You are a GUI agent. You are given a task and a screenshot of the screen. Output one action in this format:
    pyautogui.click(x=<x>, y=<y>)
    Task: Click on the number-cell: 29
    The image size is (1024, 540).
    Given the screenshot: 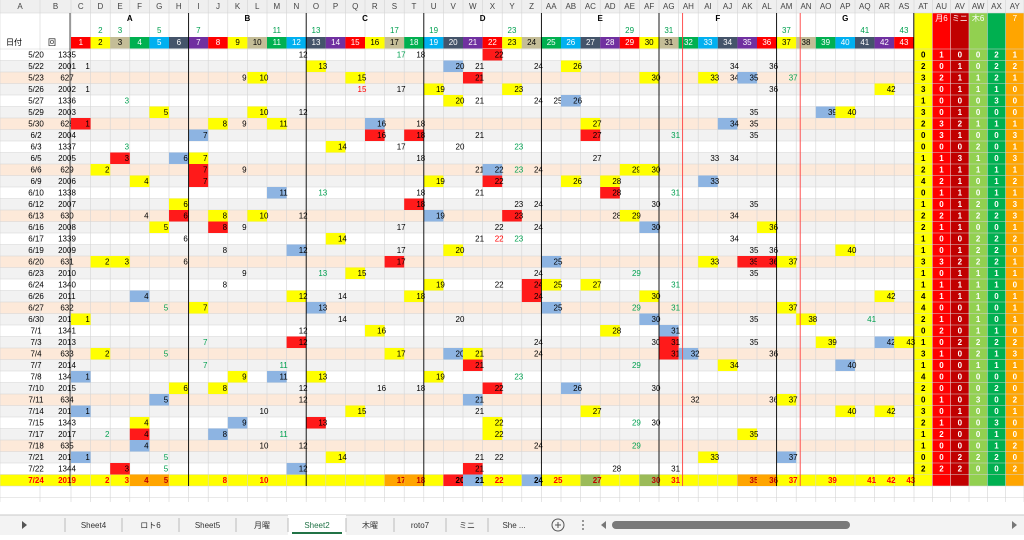 What is the action you would take?
    pyautogui.click(x=636, y=365)
    